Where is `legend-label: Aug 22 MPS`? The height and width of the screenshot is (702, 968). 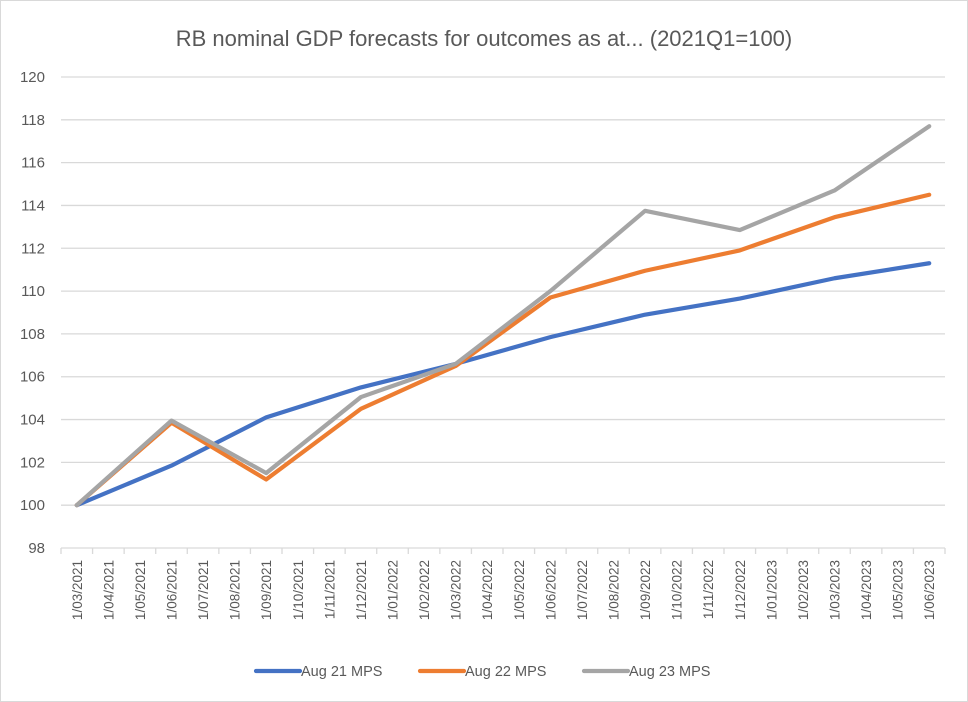
legend-label: Aug 22 MPS is located at coordinates (505, 672).